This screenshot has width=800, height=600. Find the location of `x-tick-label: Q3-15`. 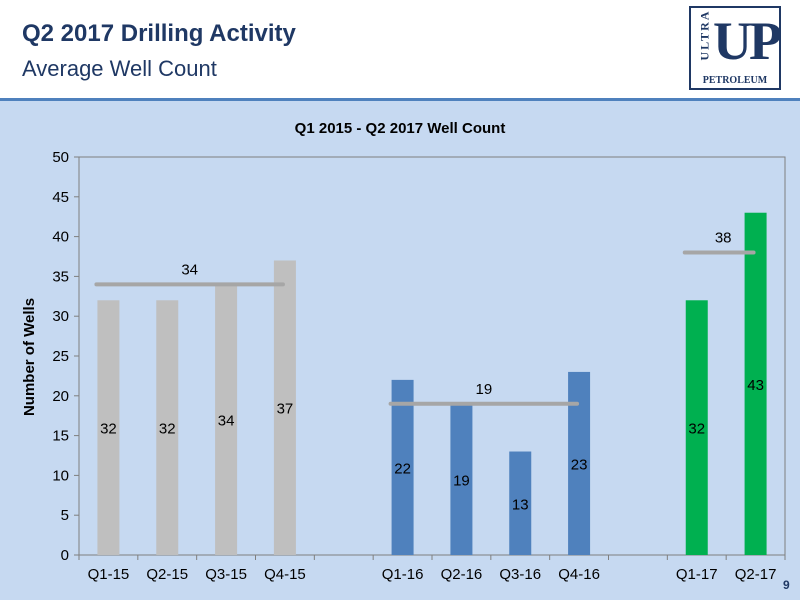

x-tick-label: Q3-15 is located at coordinates (226, 574).